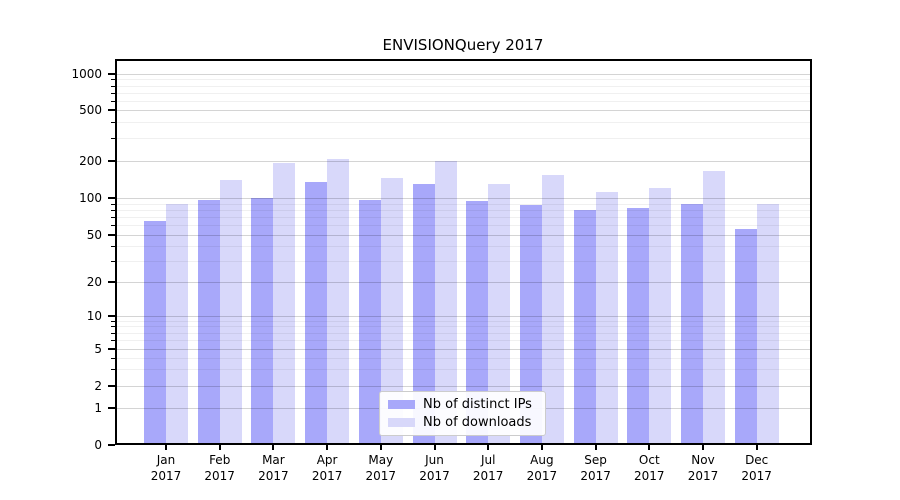  What do you see at coordinates (316, 313) in the screenshot?
I see `bar-apr-distinct-ips` at bounding box center [316, 313].